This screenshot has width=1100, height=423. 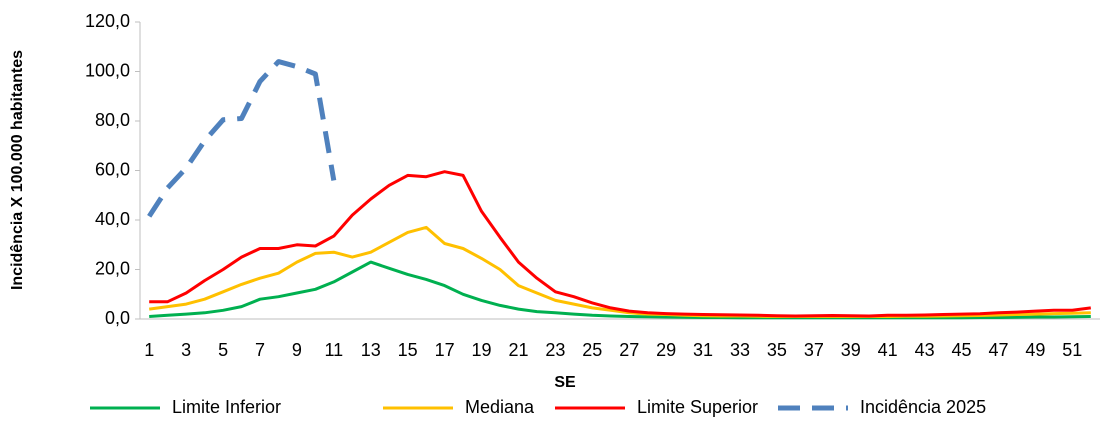 What do you see at coordinates (740, 350) in the screenshot?
I see `x-tick-label: 33` at bounding box center [740, 350].